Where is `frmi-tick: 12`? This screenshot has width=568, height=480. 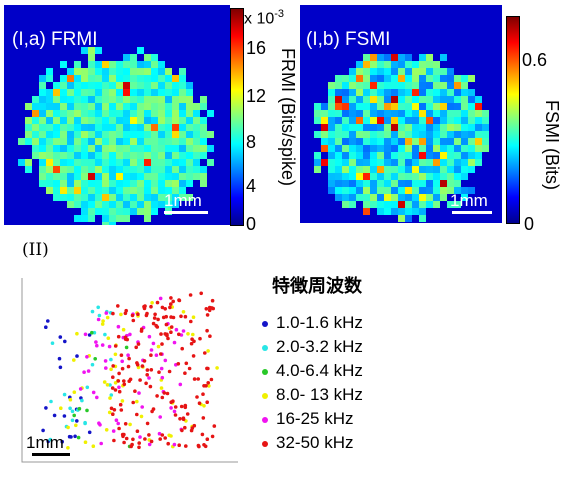 frmi-tick: 12 is located at coordinates (256, 96).